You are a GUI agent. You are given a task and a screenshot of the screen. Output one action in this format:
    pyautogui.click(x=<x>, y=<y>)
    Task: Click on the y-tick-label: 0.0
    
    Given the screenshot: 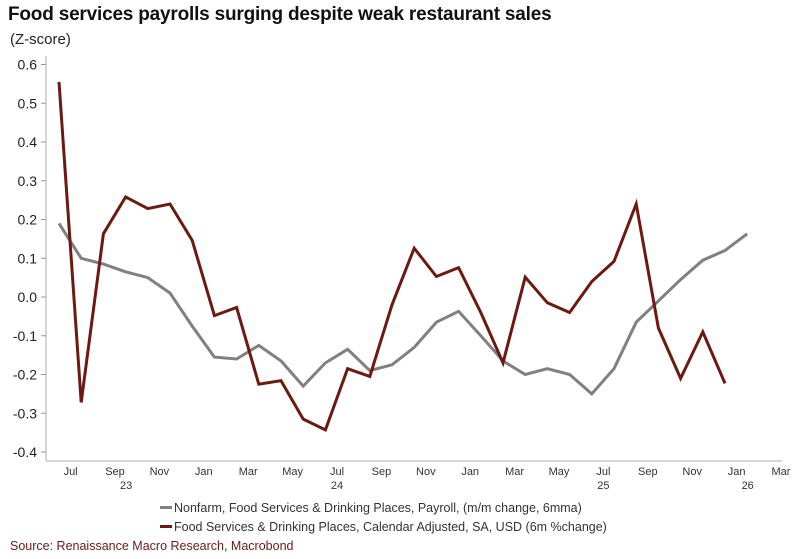 What is the action you would take?
    pyautogui.click(x=28, y=297)
    